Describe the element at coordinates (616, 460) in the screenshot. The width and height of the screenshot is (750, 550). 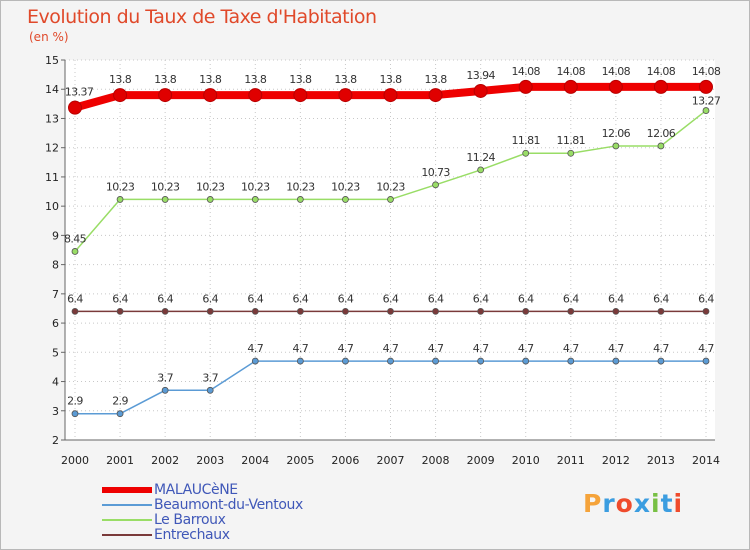
I see `x-tick-label: 2012` at that location.